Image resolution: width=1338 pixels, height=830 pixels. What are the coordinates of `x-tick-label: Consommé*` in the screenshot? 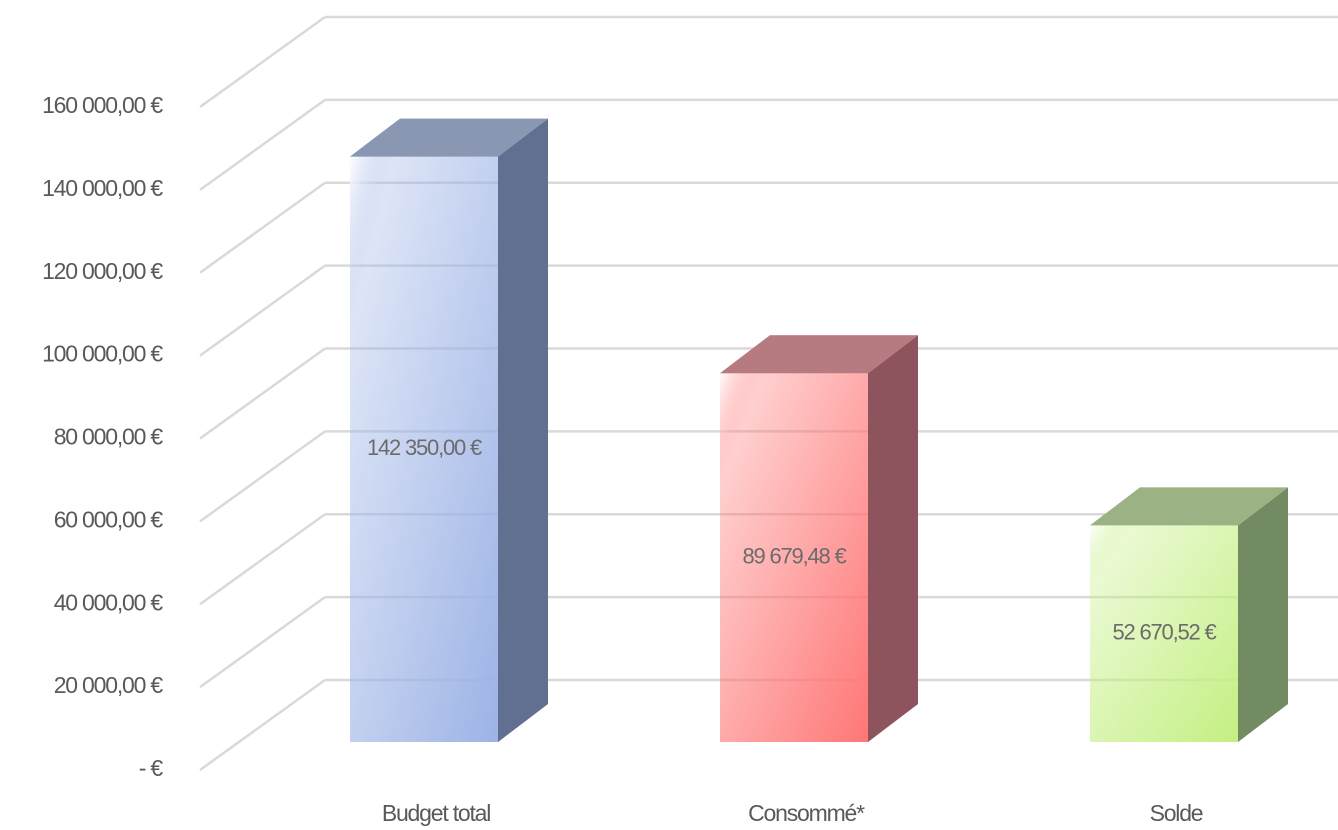 It's located at (806, 813).